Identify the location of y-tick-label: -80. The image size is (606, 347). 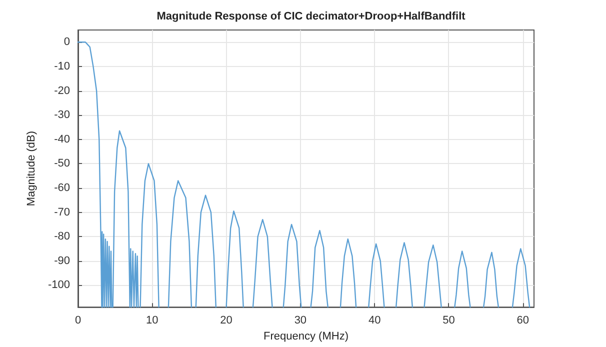
(62, 236).